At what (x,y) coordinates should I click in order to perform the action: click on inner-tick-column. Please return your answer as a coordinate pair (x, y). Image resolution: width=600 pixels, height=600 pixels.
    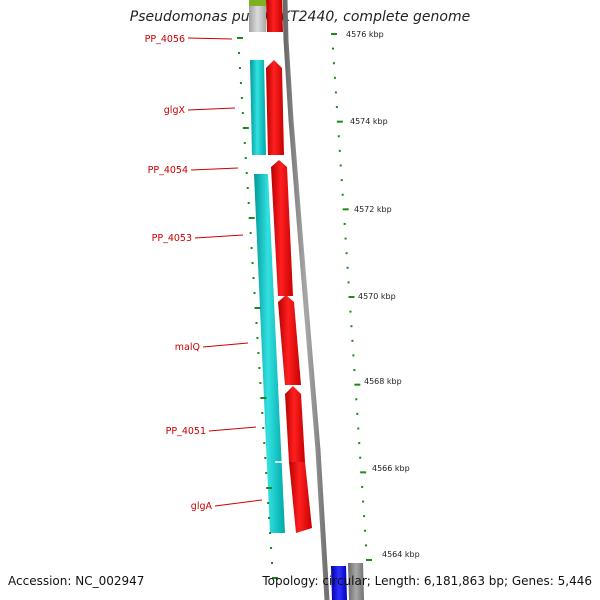
    Looking at the image, I should click on (257, 308).